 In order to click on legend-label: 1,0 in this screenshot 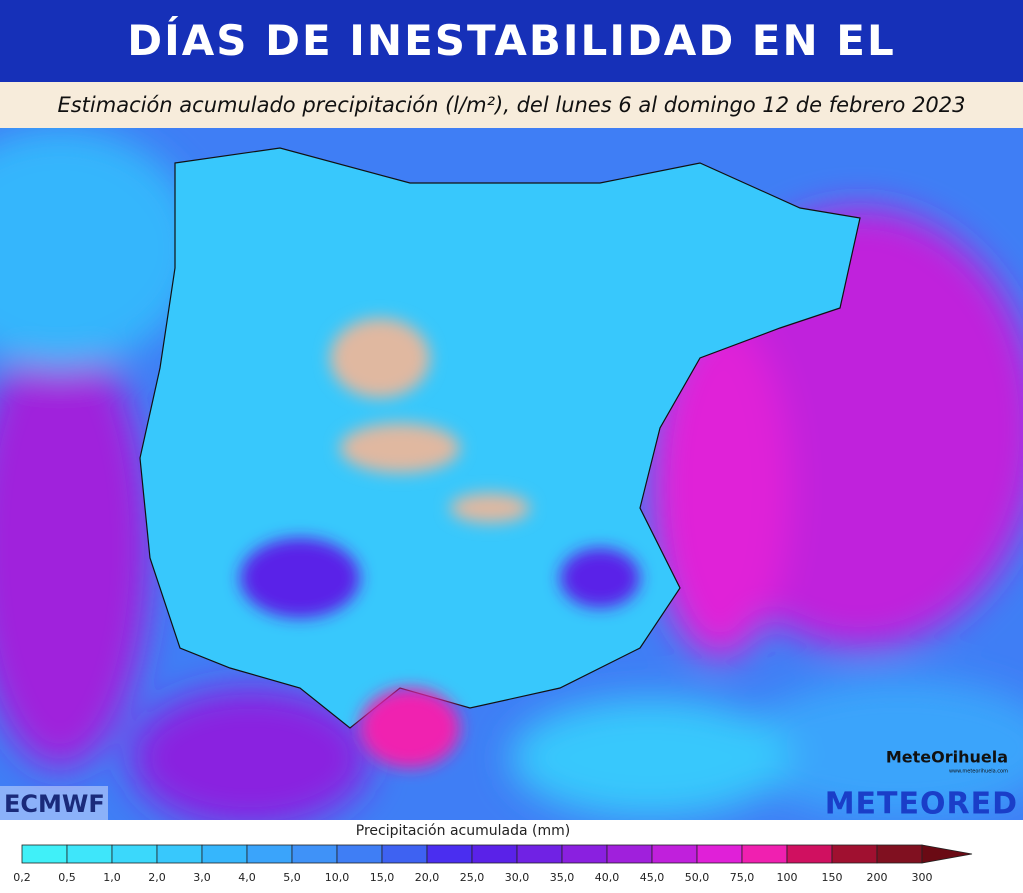, I will do `click(112, 877)`.